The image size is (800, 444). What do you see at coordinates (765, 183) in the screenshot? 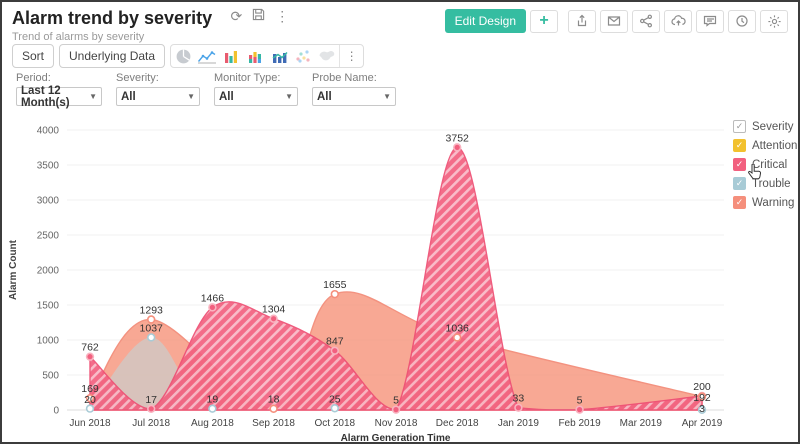
I see `legend-item-trouble: ✓ Trouble` at bounding box center [765, 183].